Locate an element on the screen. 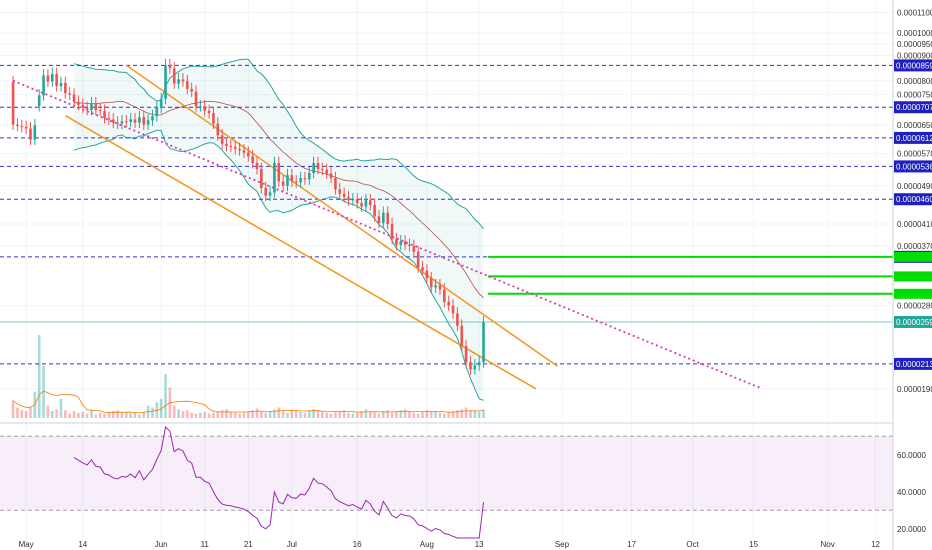 The height and width of the screenshot is (550, 932). y-tick-label: 0.00006500 is located at coordinates (914, 125).